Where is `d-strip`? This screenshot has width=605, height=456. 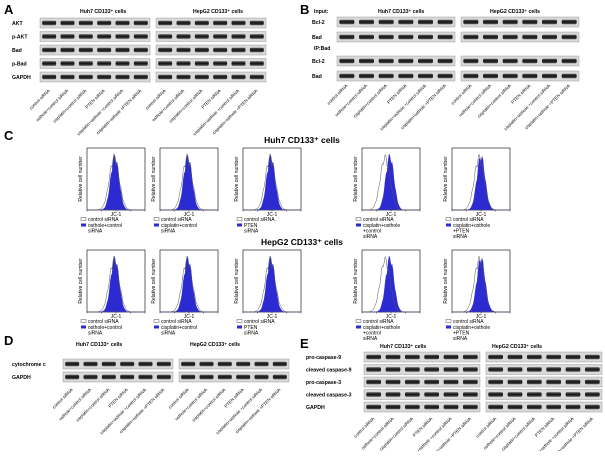 d-strip is located at coordinates (234, 377).